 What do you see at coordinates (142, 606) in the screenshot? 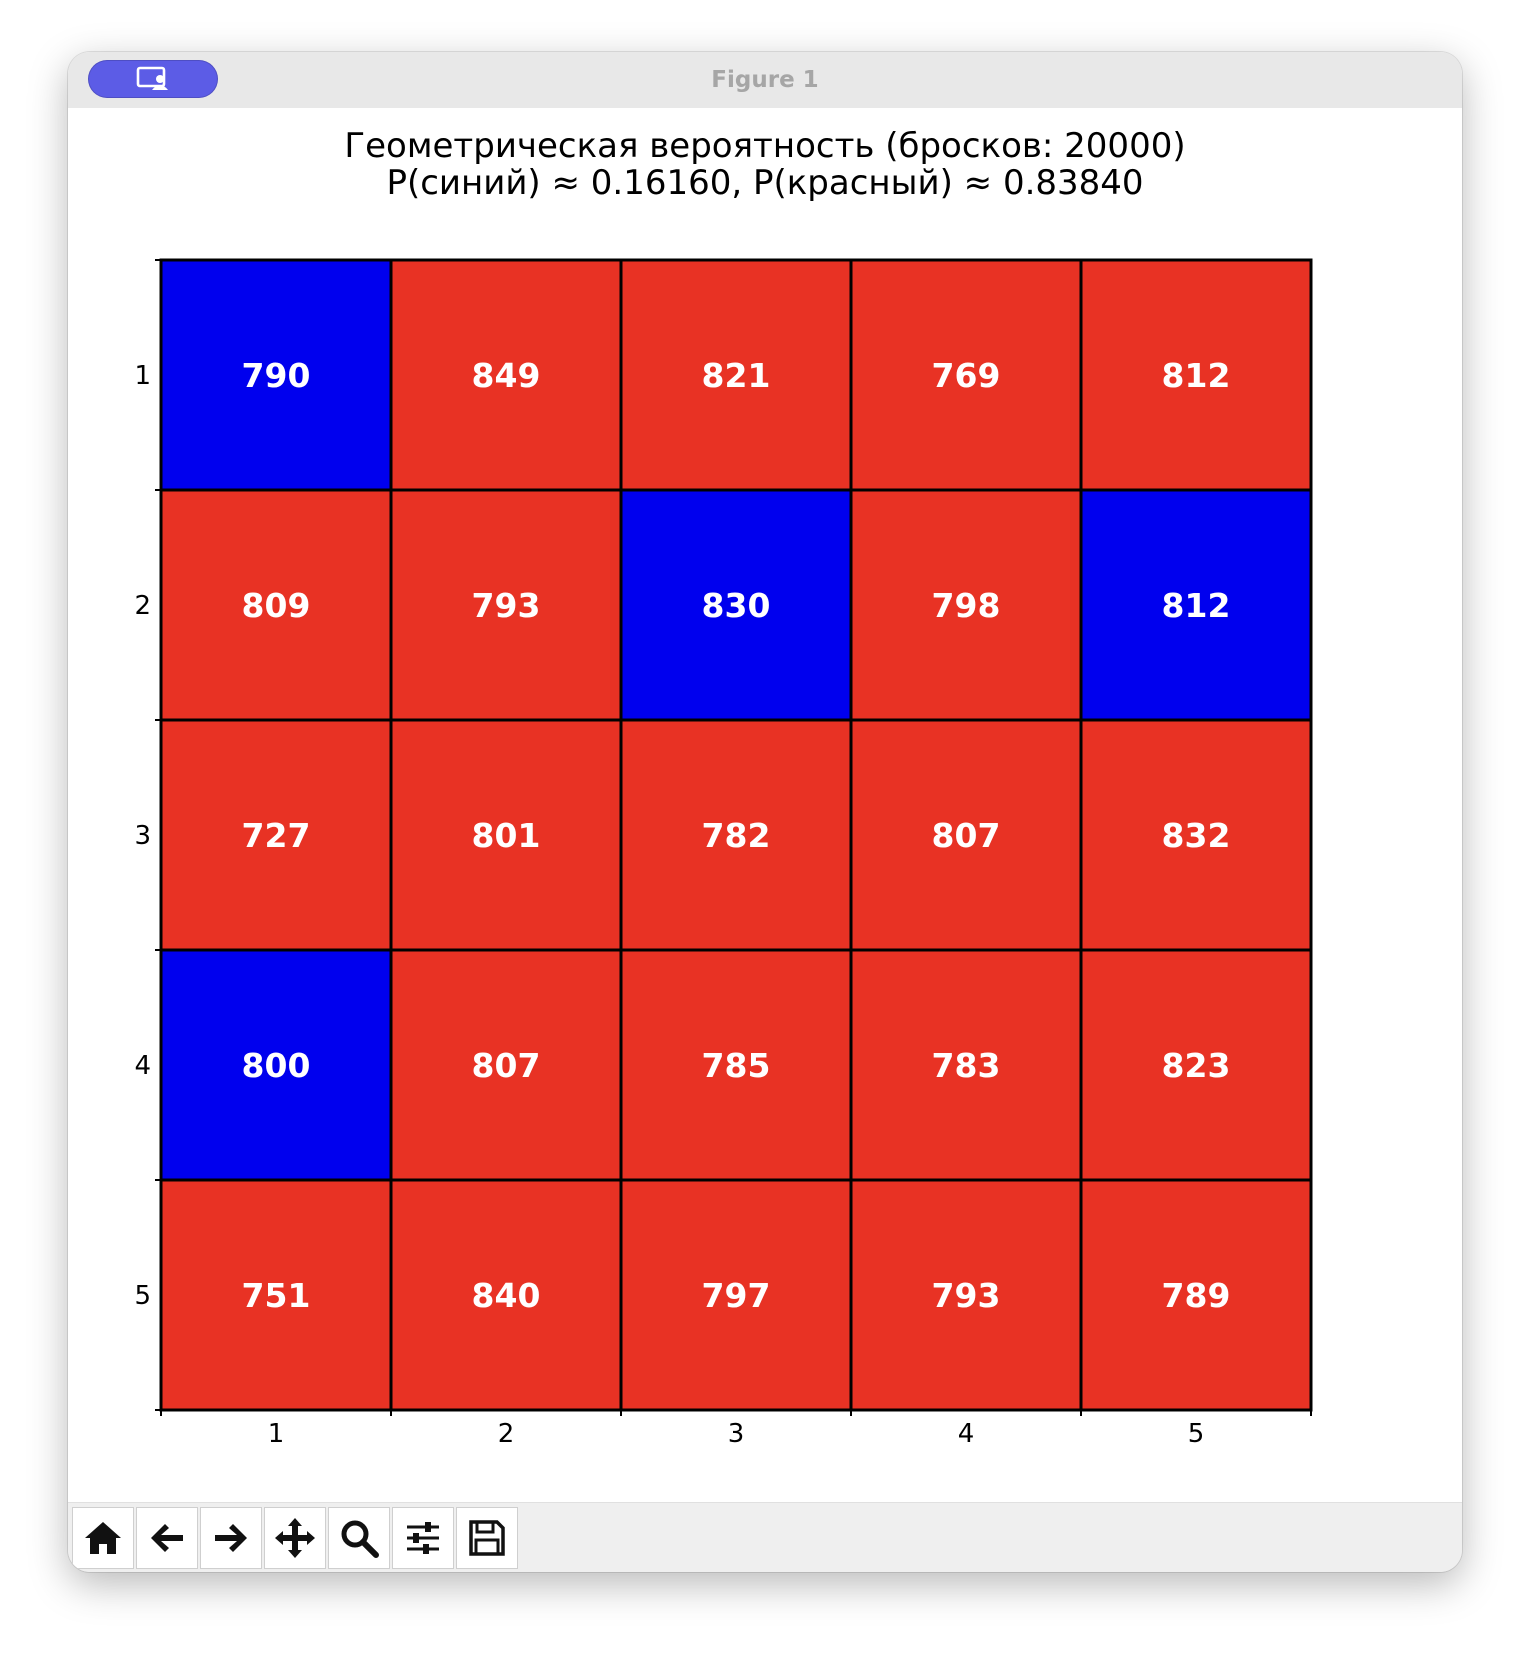
I see `y-tick-label: 2` at bounding box center [142, 606].